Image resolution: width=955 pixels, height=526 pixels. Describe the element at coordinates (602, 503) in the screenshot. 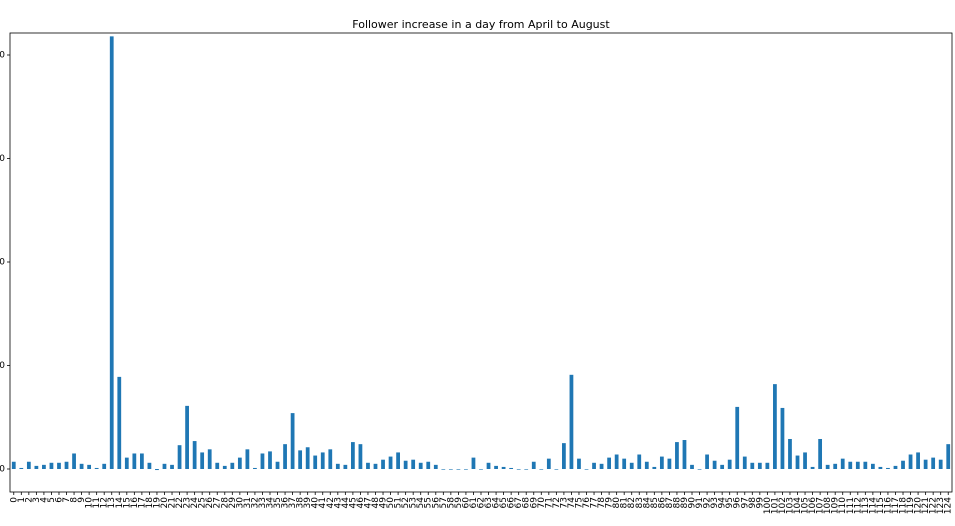

I see `x-tick-label: 78` at that location.